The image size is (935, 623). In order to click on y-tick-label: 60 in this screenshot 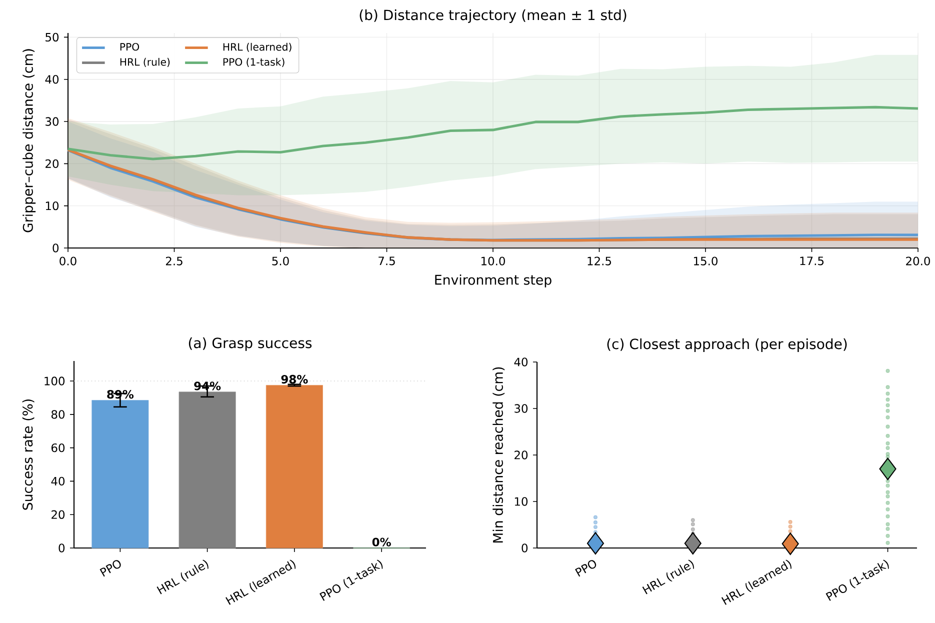, I will do `click(58, 447)`.